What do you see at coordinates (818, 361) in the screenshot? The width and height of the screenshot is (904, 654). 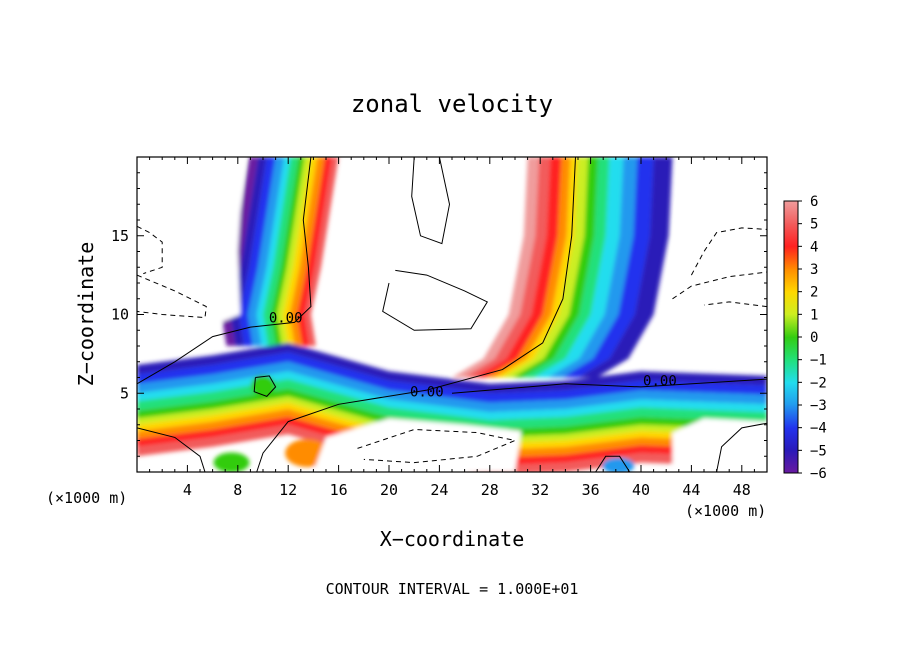 I see `colorbar-tick-label: −1` at bounding box center [818, 361].